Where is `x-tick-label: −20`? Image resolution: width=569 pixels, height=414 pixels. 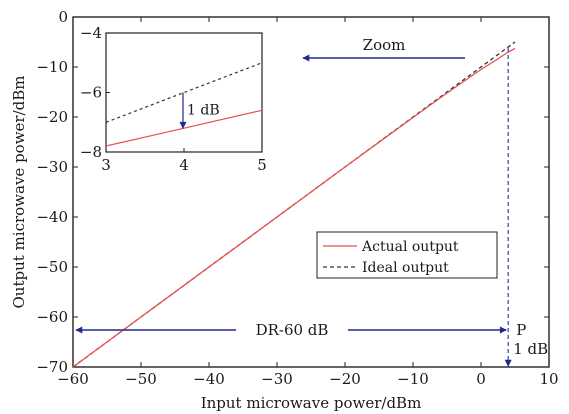 x-tick-label: −20 is located at coordinates (345, 379).